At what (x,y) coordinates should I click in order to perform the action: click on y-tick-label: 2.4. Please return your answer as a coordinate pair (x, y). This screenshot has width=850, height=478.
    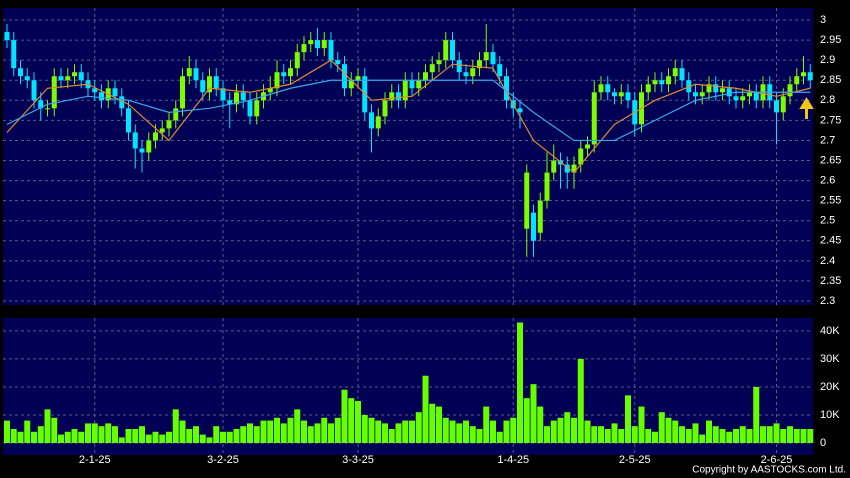
    Looking at the image, I should click on (827, 261).